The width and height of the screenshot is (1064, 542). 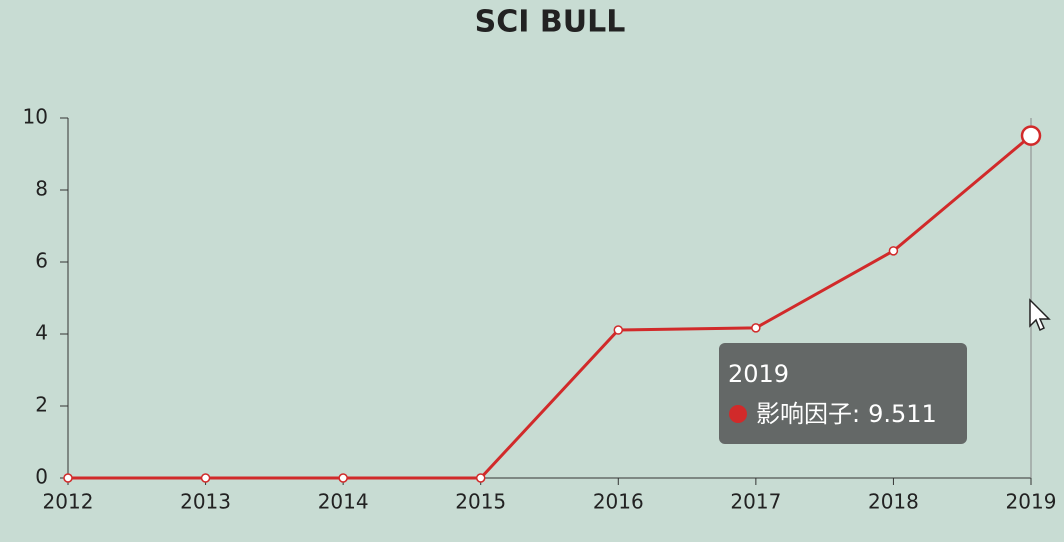 What do you see at coordinates (856, 414) in the screenshot?
I see `tooltip-part: :` at bounding box center [856, 414].